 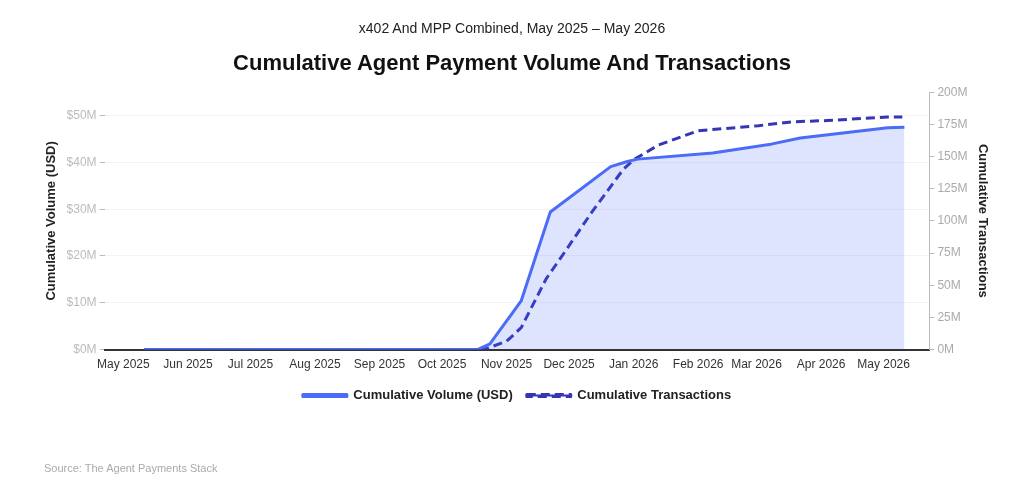 I want to click on y2-axis-title: Cumulative Transactions, so click(x=983, y=220).